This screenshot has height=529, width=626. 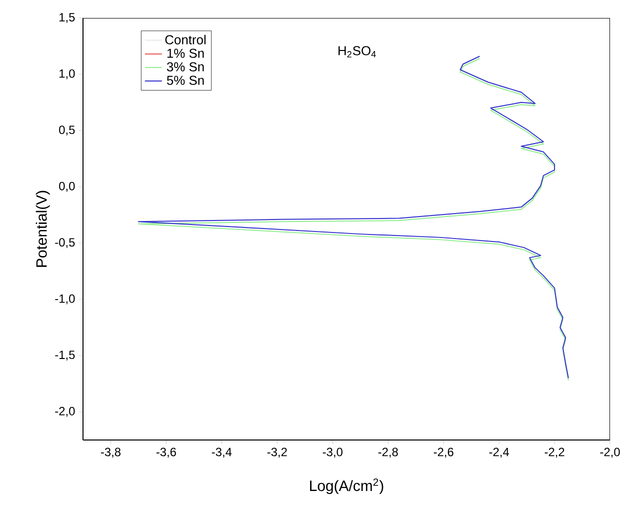 What do you see at coordinates (185, 53) in the screenshot?
I see `legend-label: 1% Sn` at bounding box center [185, 53].